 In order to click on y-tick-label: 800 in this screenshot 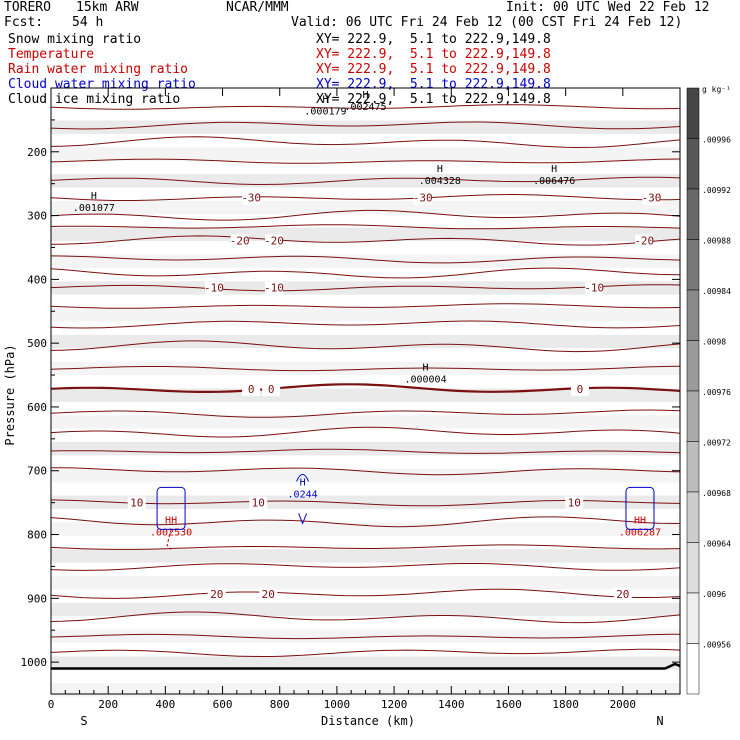, I will do `click(37, 535)`.